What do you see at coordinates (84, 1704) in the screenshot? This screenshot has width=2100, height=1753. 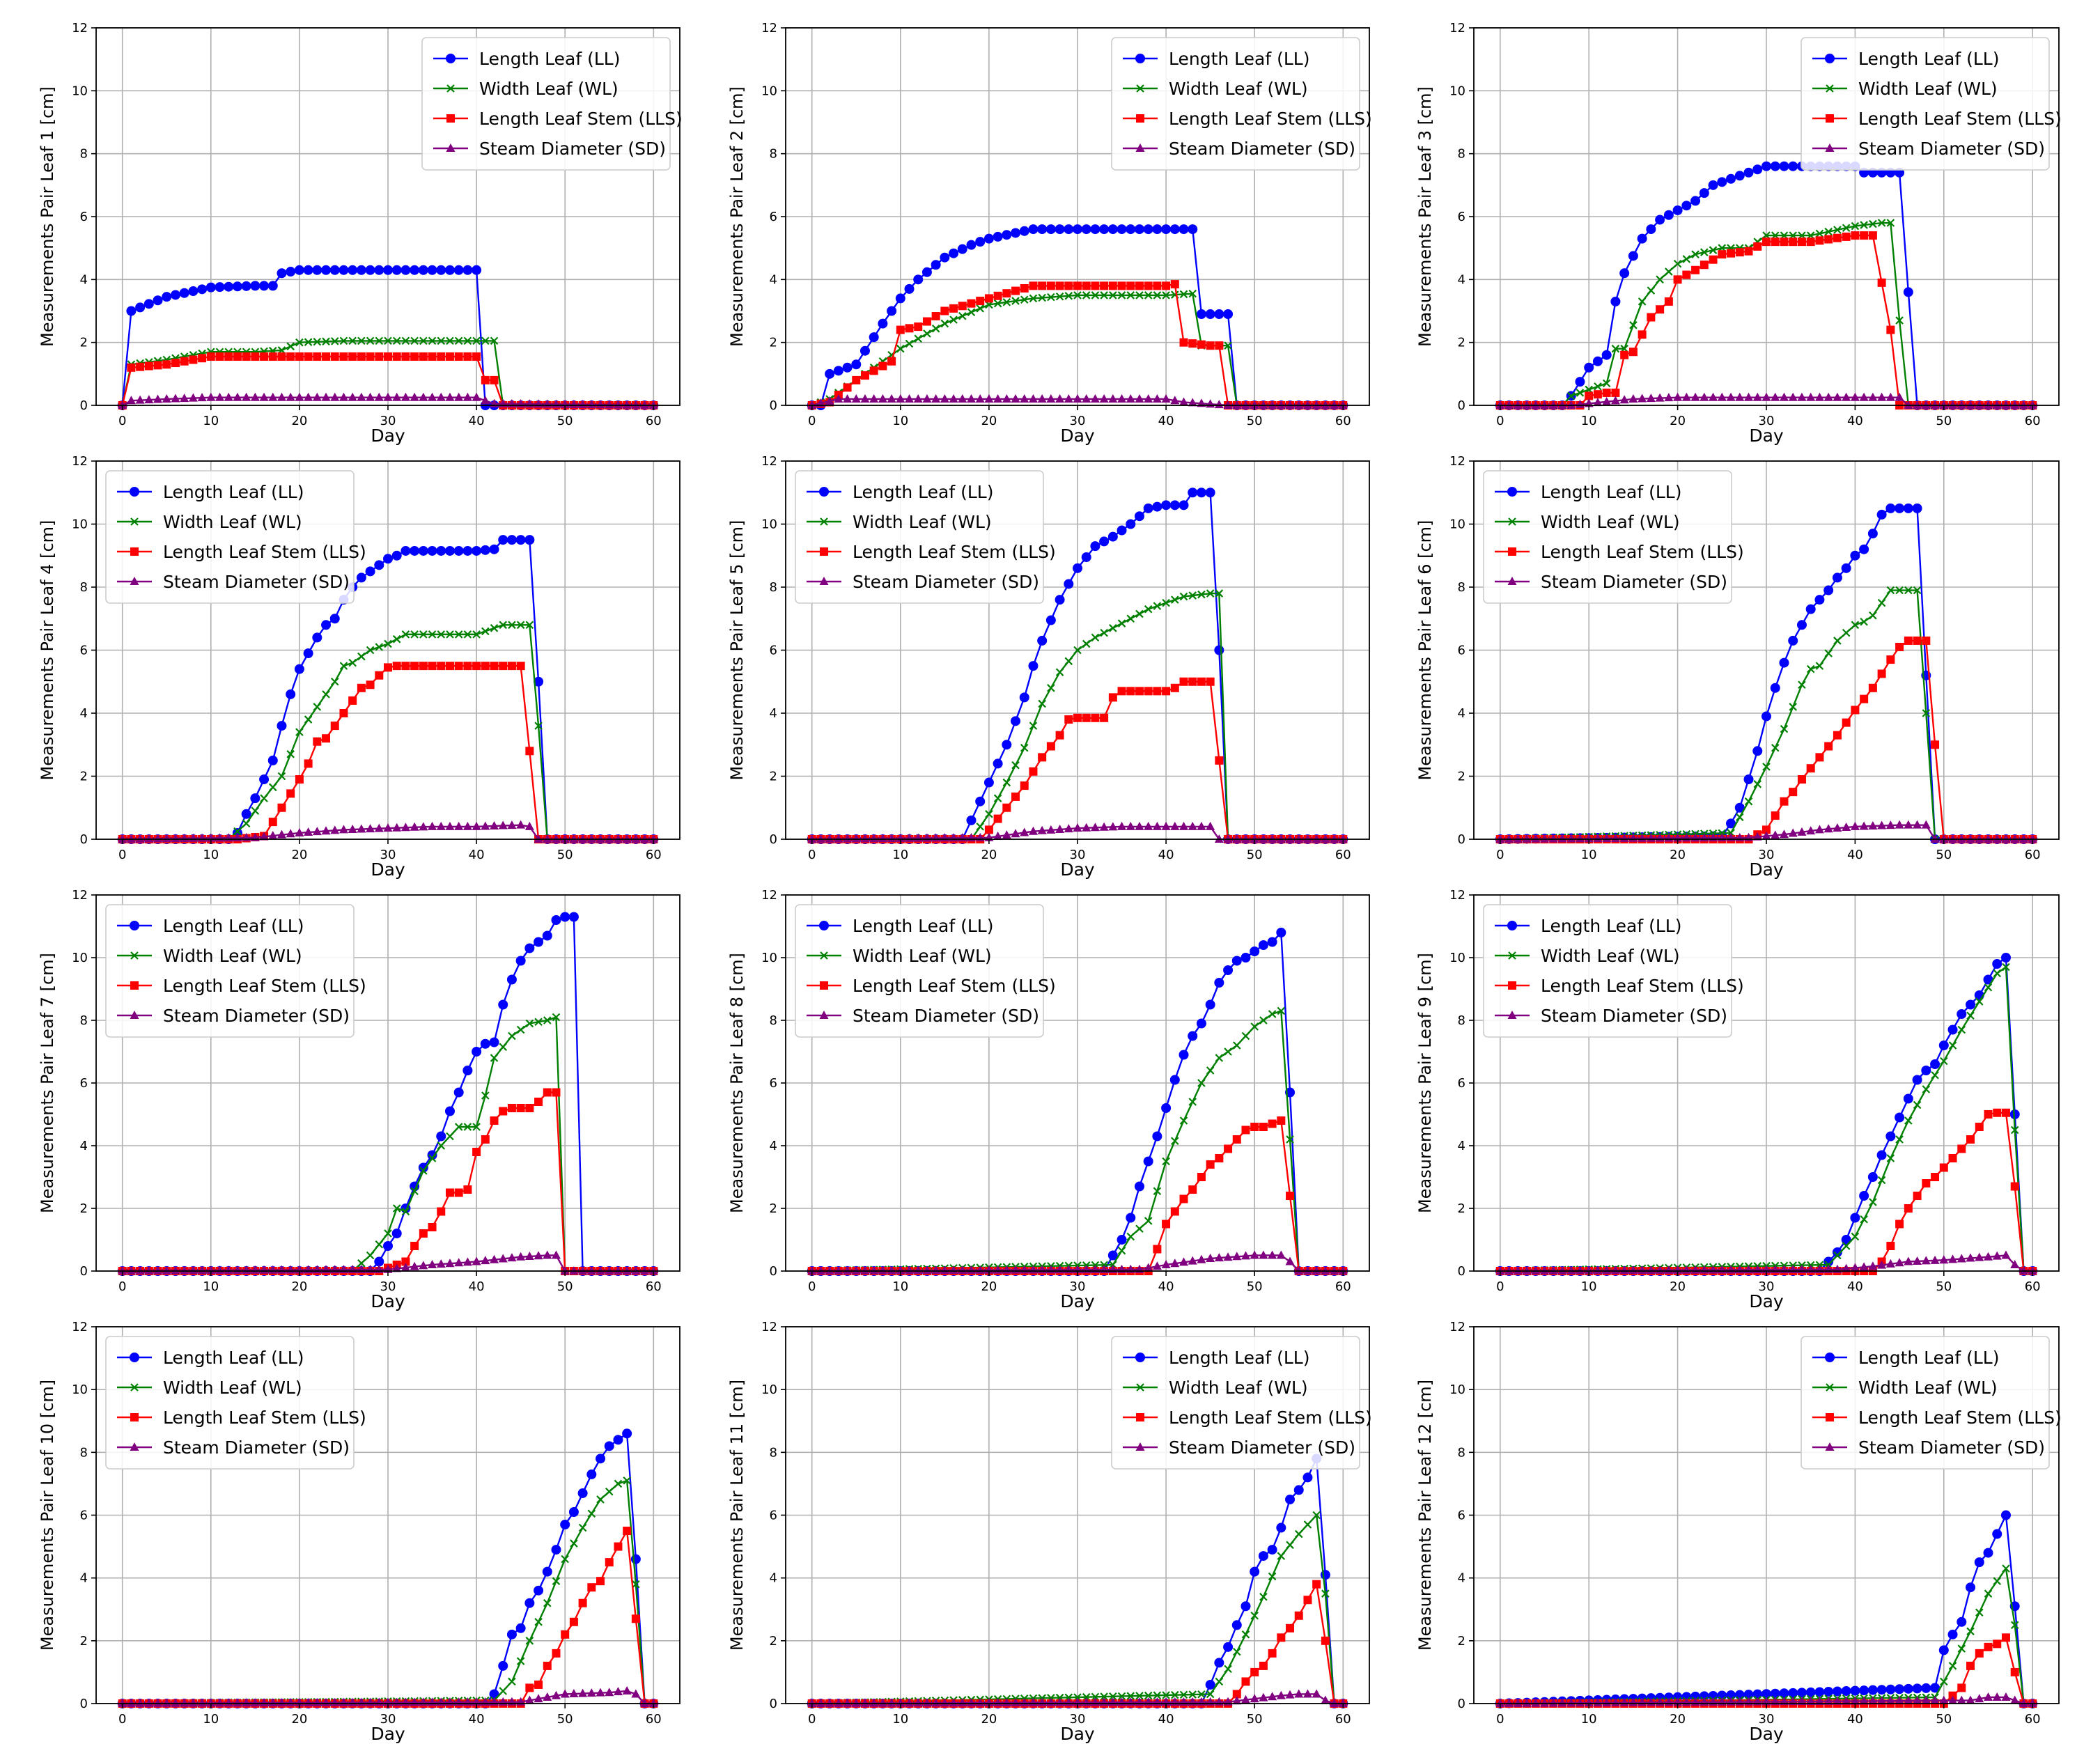 I see `y-tick-label-0: 0` at bounding box center [84, 1704].